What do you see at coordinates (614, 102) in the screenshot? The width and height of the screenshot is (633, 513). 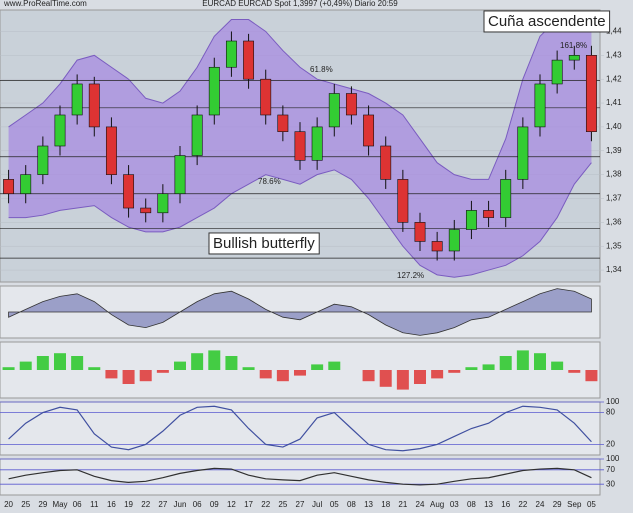 I see `y-tick-label: 1,41` at bounding box center [614, 102].